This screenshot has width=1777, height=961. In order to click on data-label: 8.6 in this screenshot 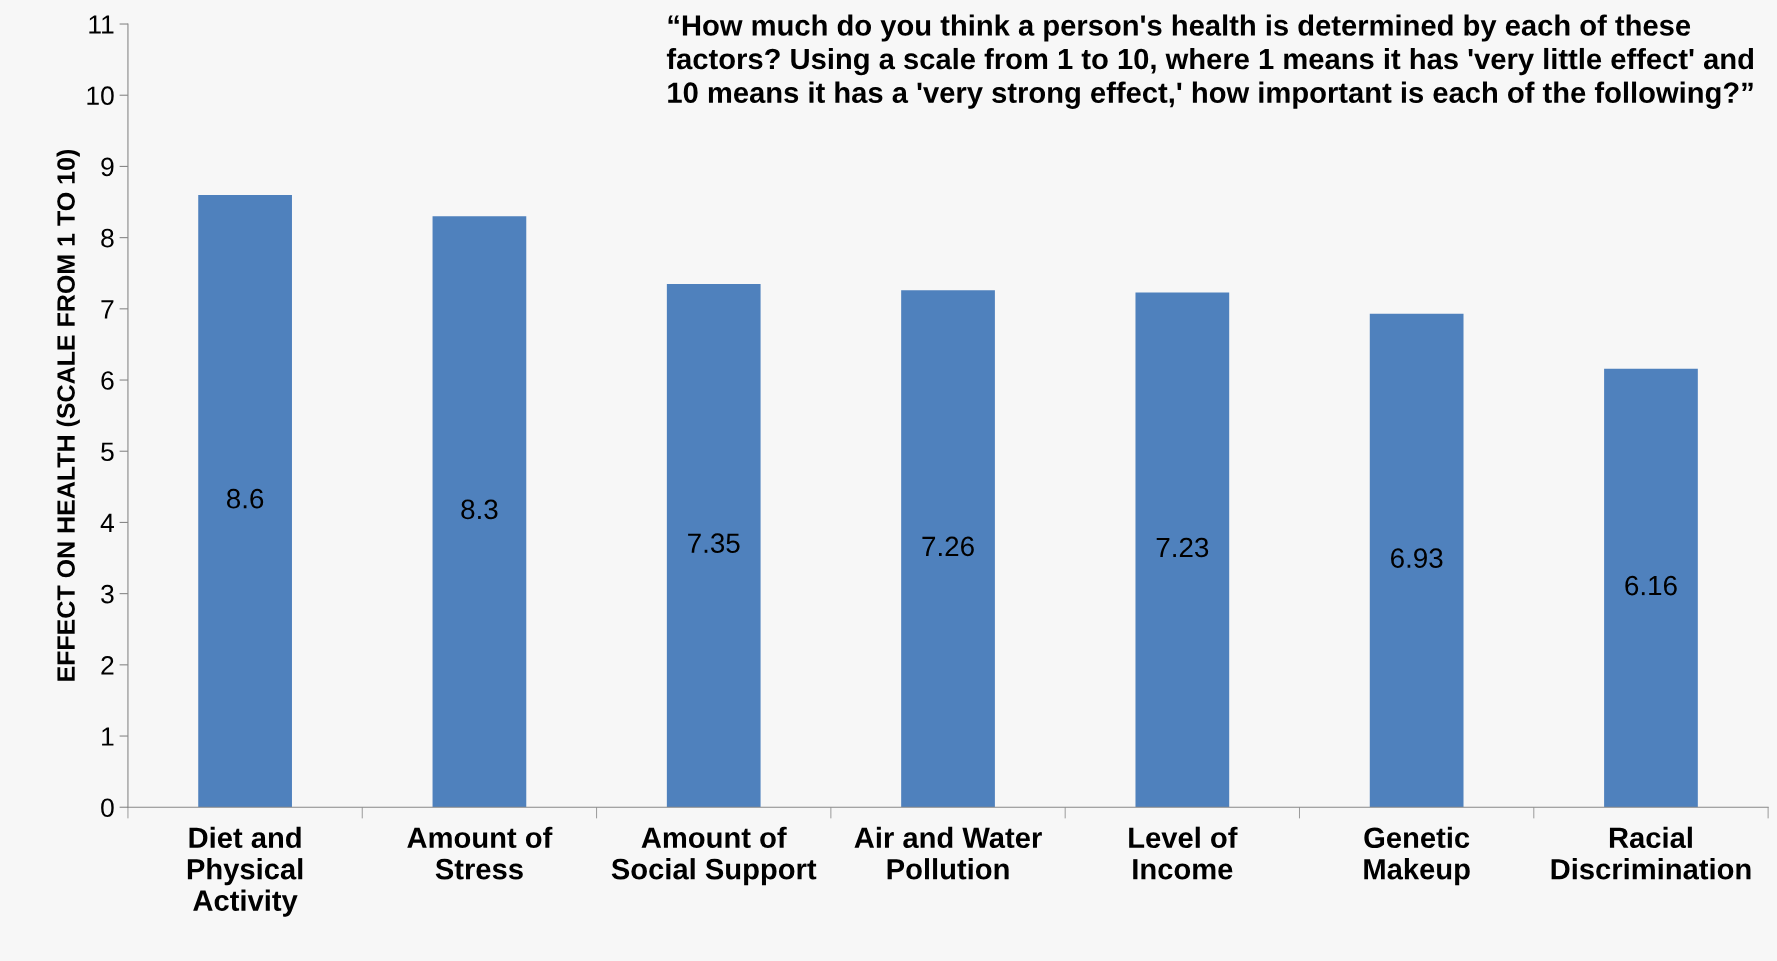, I will do `click(245, 498)`.